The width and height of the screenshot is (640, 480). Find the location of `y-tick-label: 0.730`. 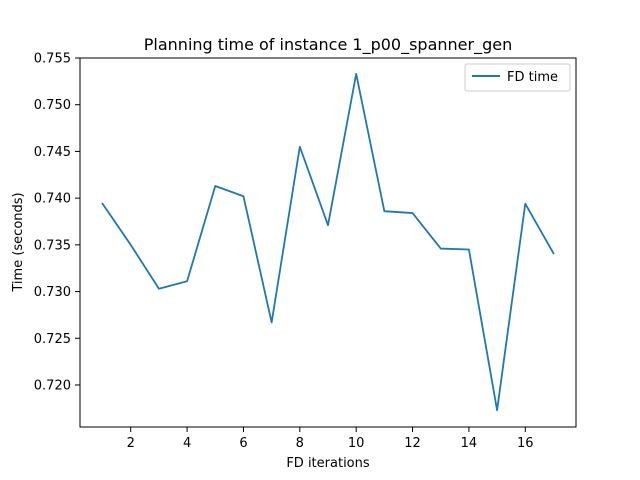

y-tick-label: 0.730 is located at coordinates (52, 292).